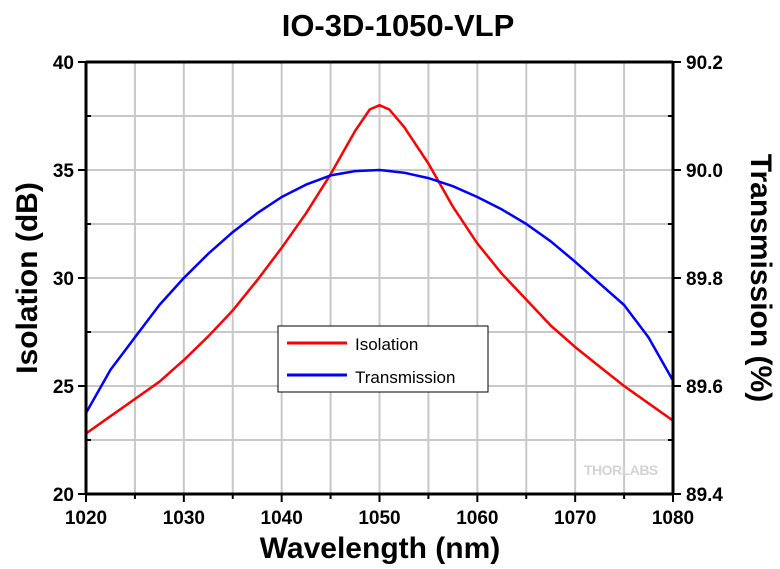 This screenshot has width=780, height=569. I want to click on y2-tick-label: 90.0, so click(704, 171).